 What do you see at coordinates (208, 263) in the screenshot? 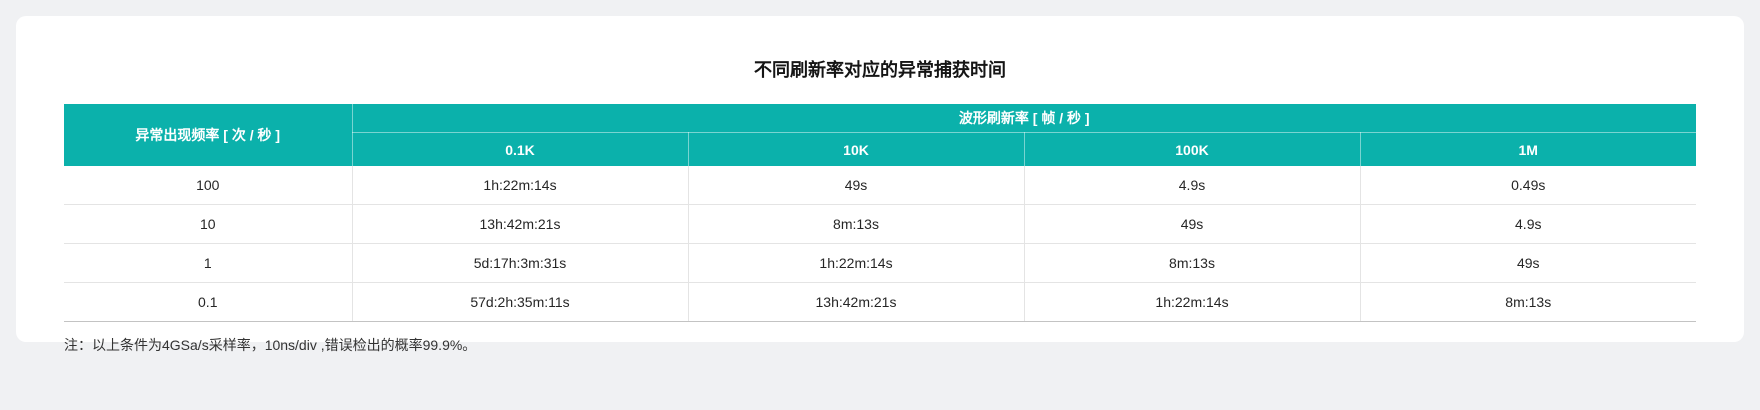
I see `frequency-cell: 1` at bounding box center [208, 263].